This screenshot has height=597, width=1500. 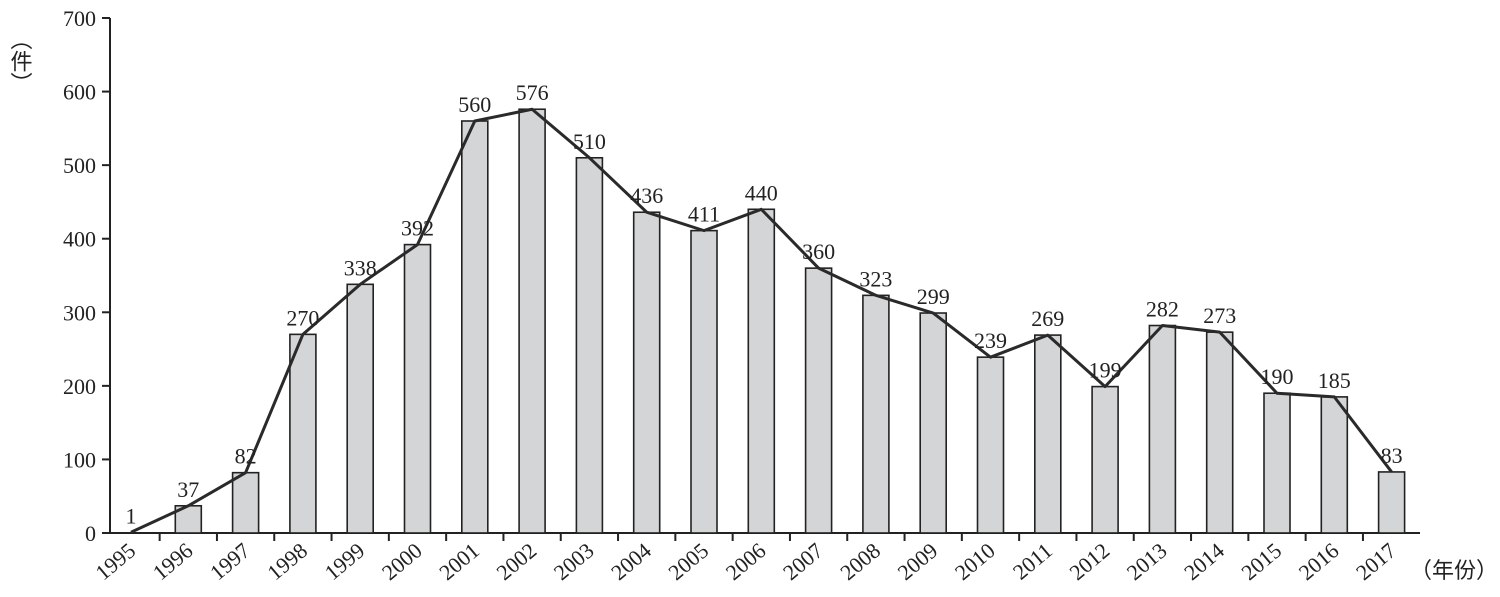 I want to click on data-label: 436, so click(x=646, y=195).